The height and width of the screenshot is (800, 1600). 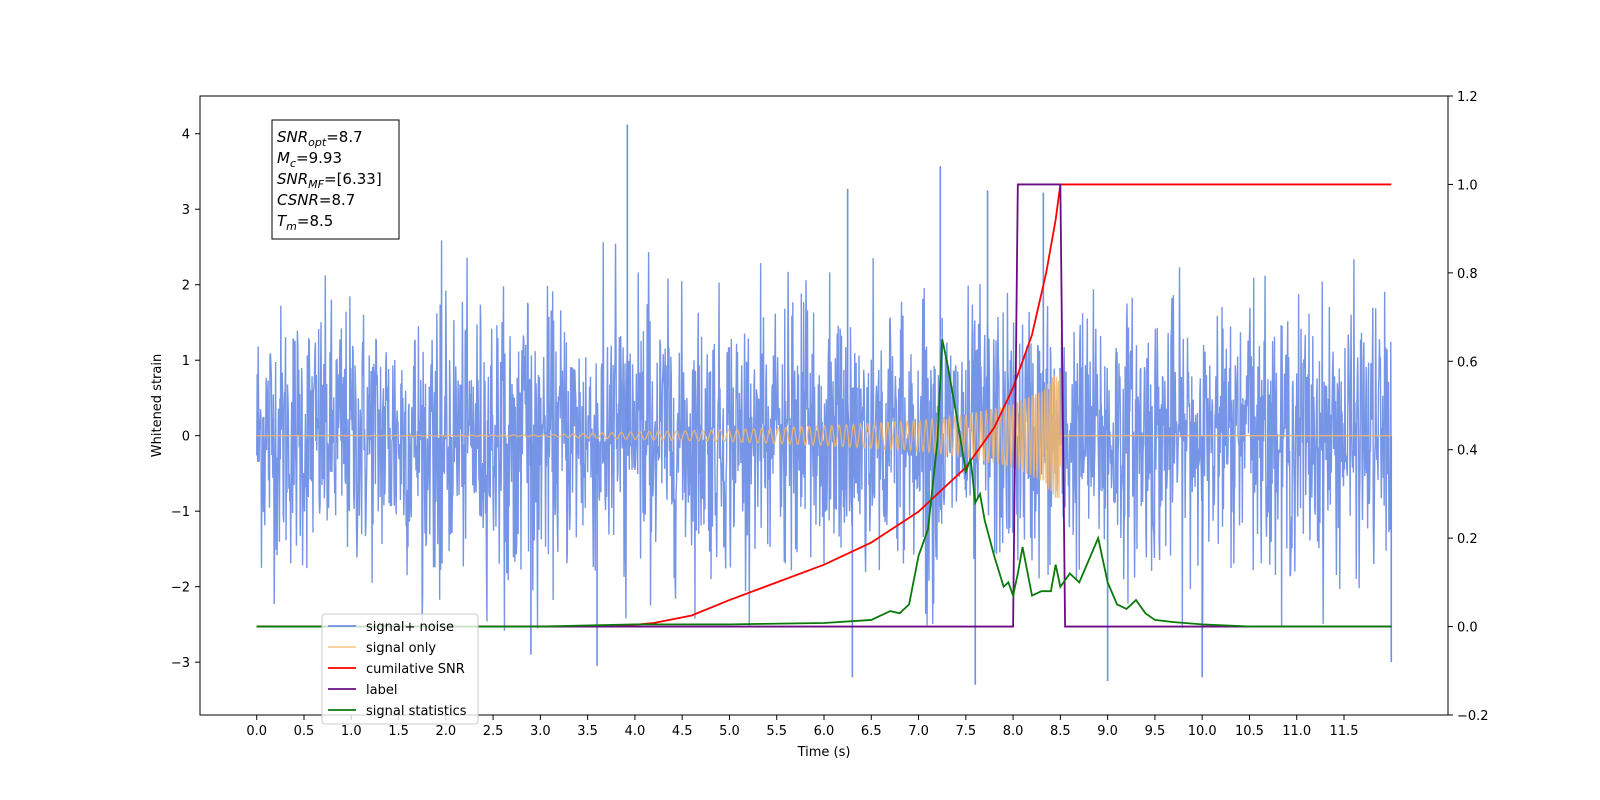 I want to click on x-tick-label: 8.0, so click(x=1013, y=731).